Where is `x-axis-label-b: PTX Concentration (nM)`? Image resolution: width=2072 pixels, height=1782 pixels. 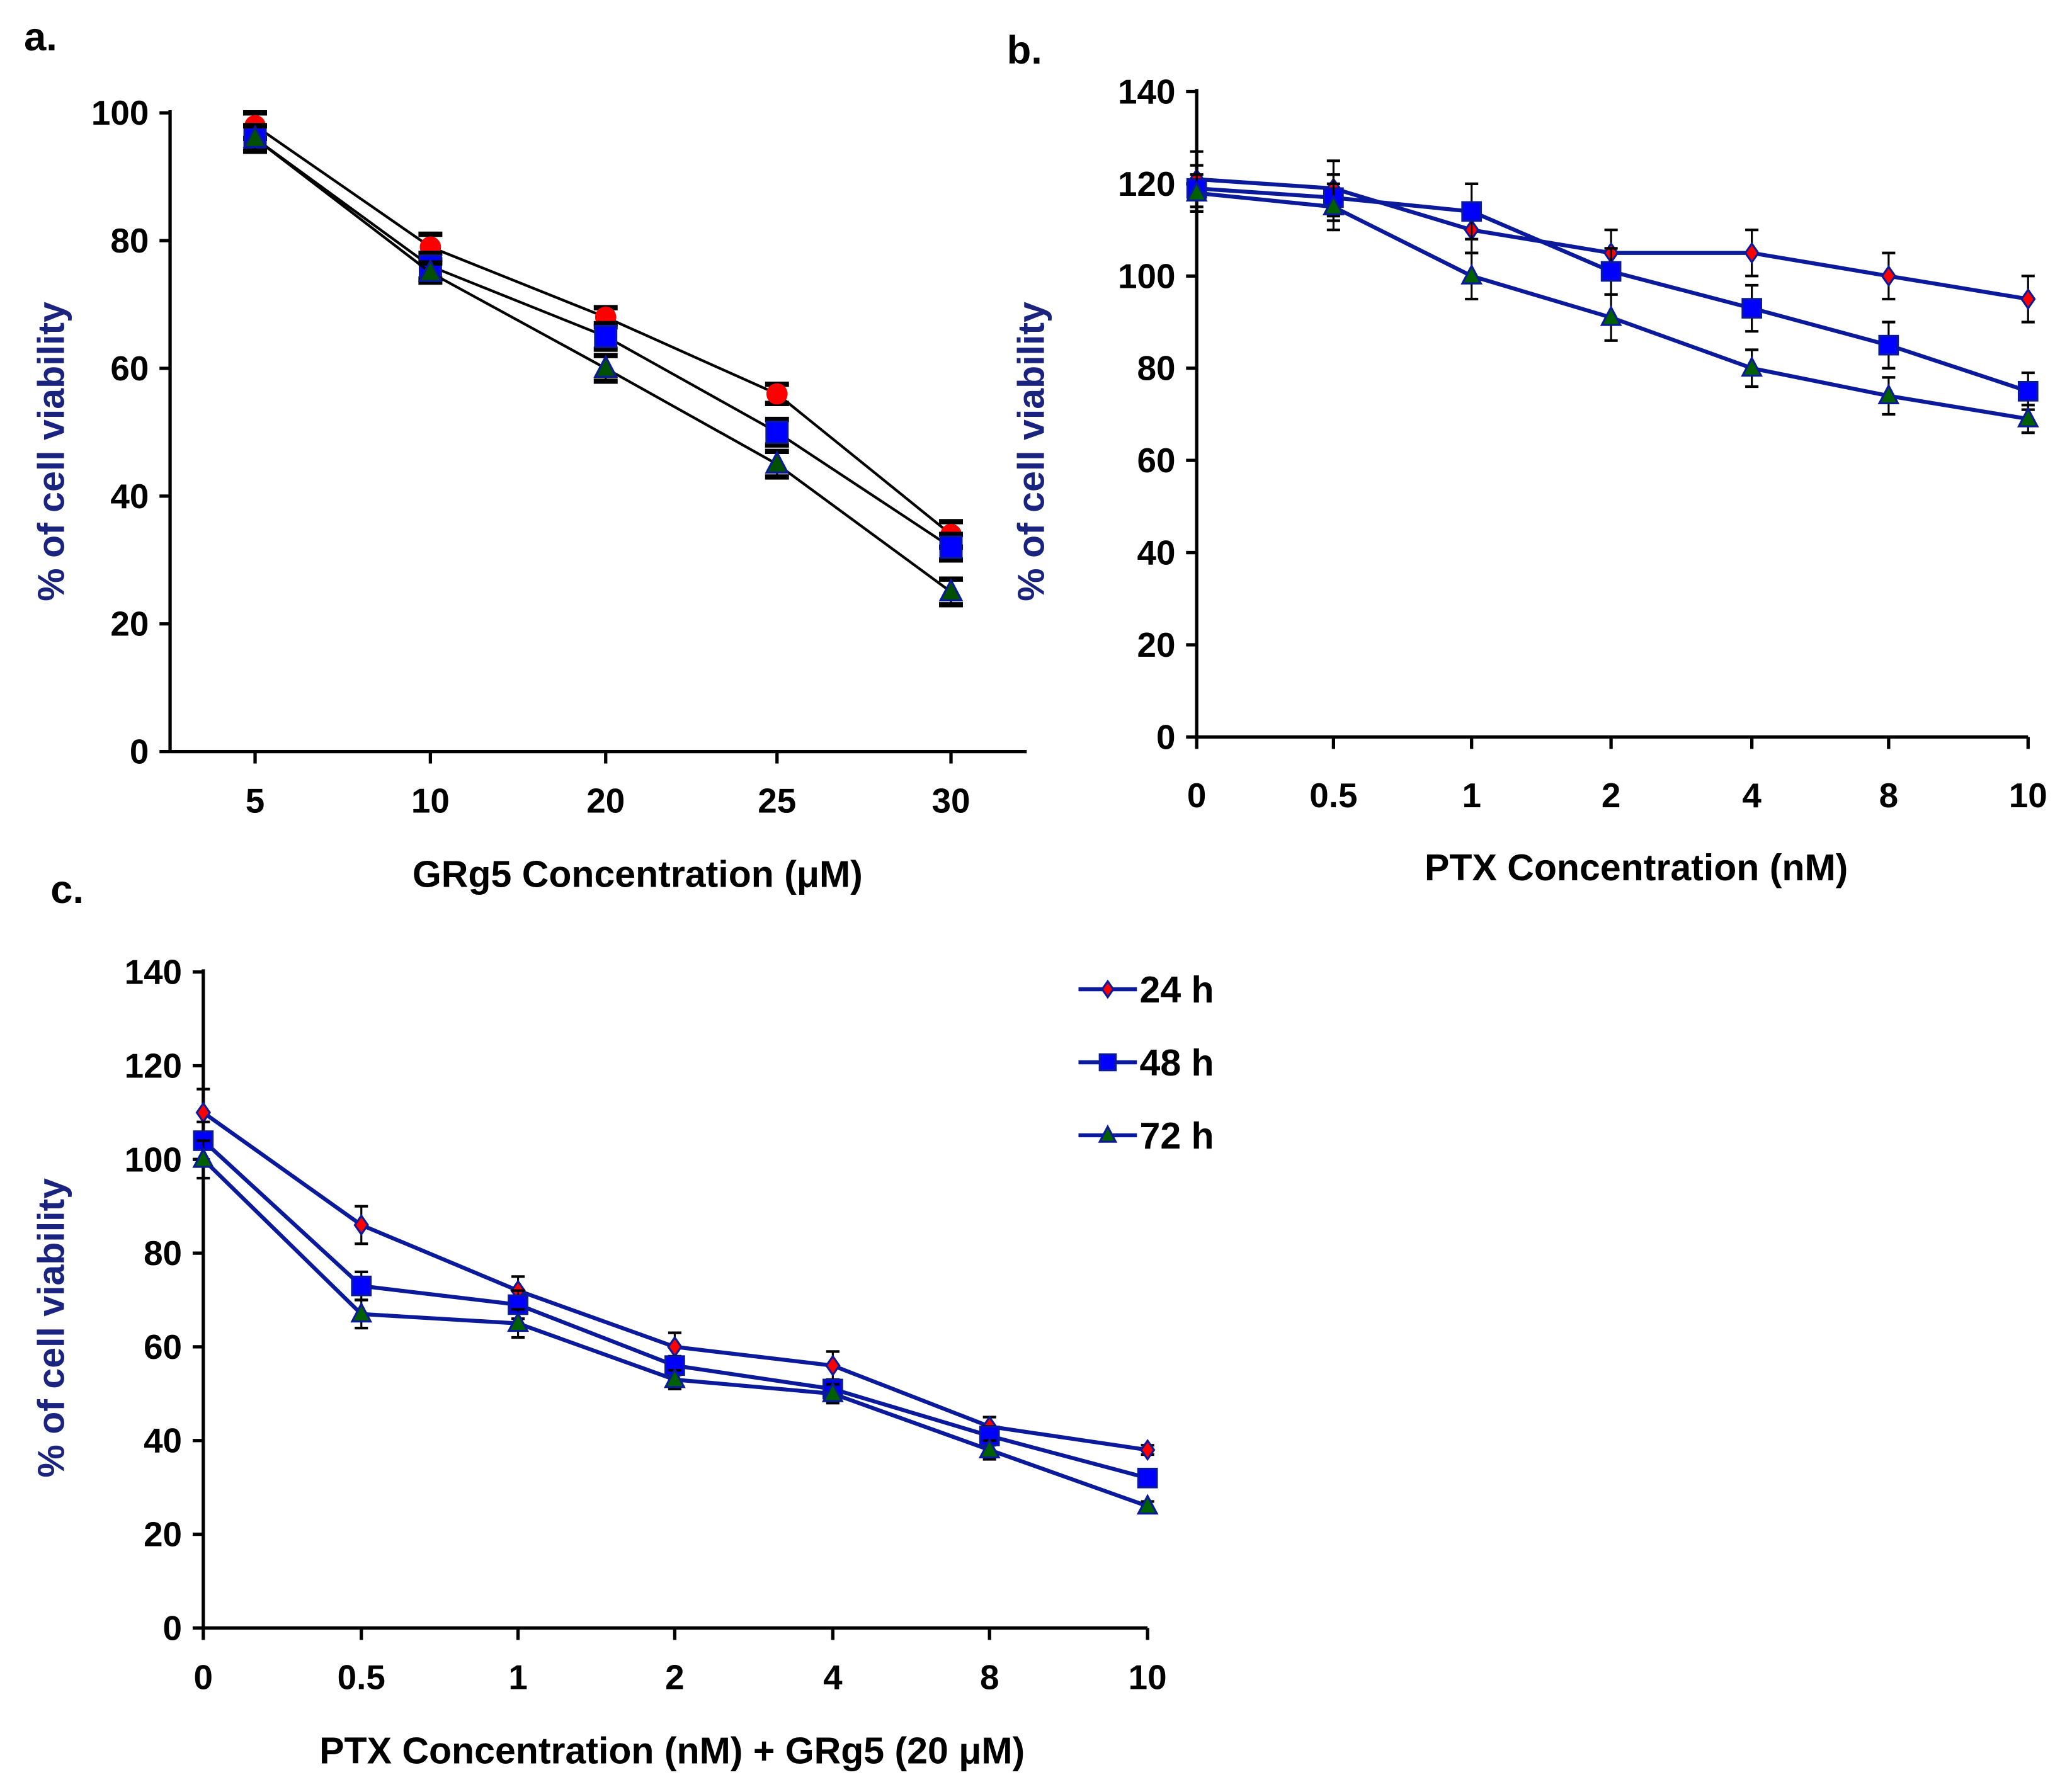
x-axis-label-b: PTX Concentration (nM) is located at coordinates (1636, 867).